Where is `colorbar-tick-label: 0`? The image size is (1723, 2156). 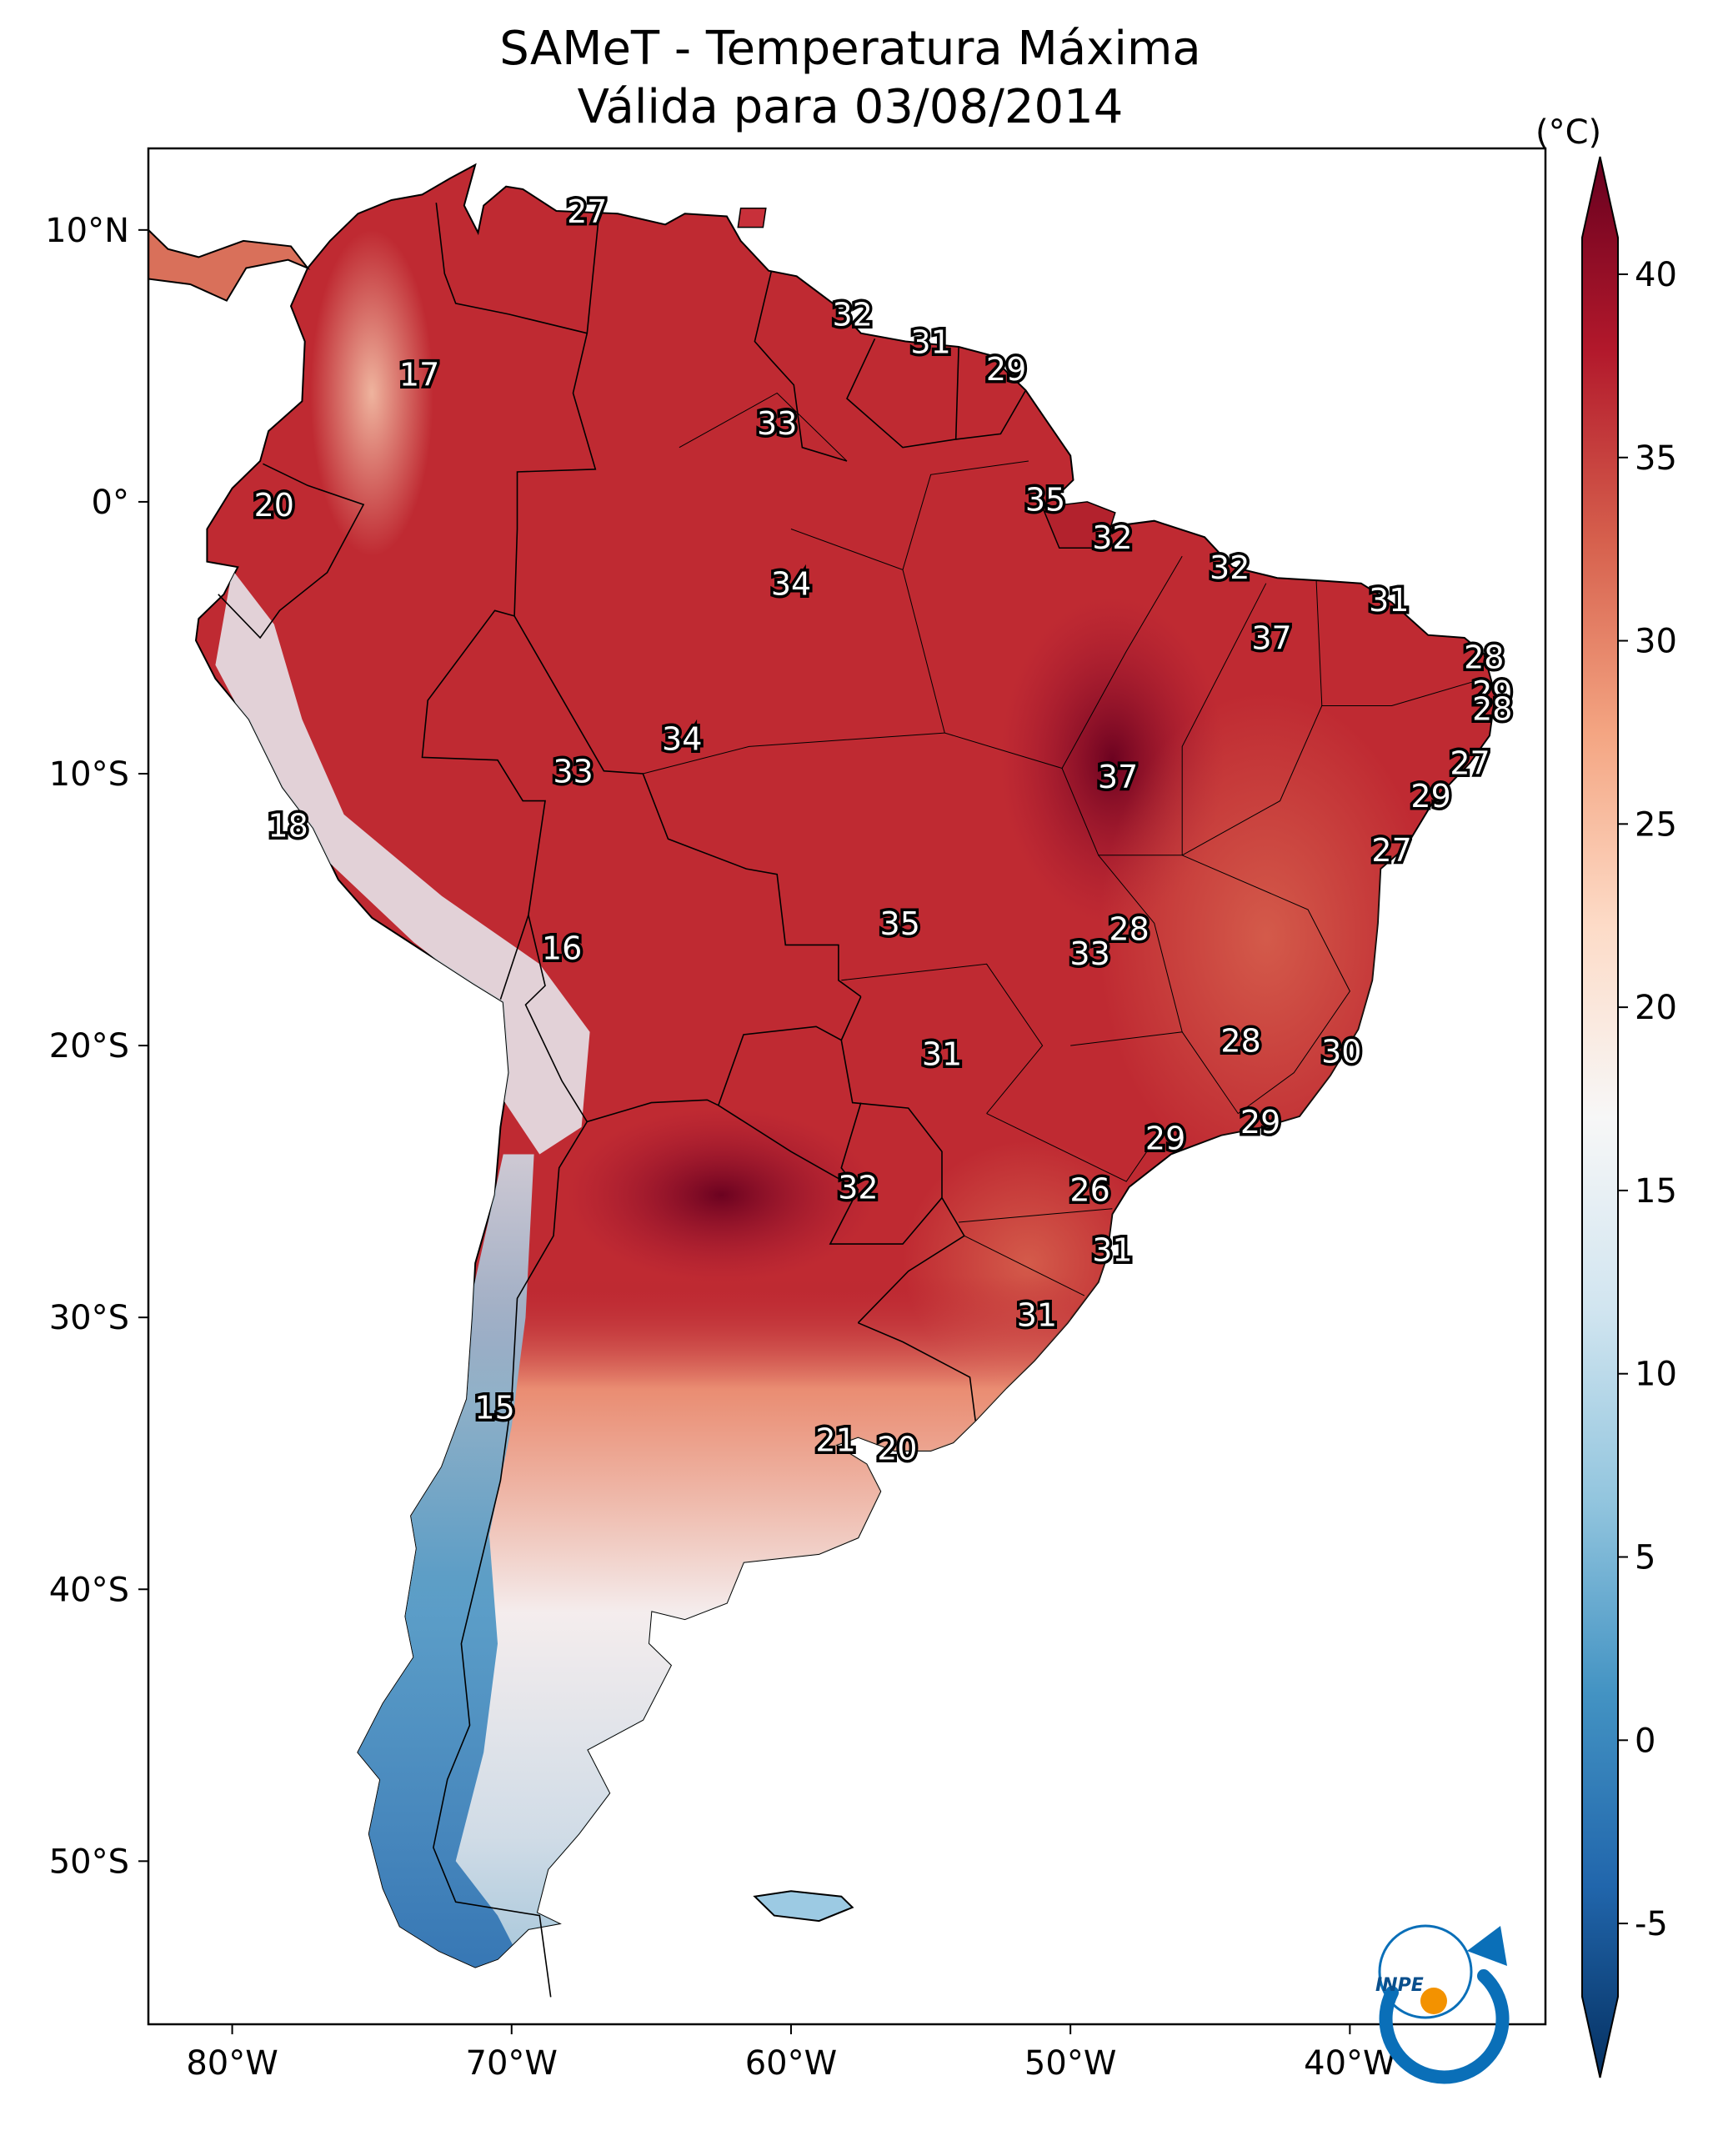
colorbar-tick-label: 0 is located at coordinates (1645, 1741).